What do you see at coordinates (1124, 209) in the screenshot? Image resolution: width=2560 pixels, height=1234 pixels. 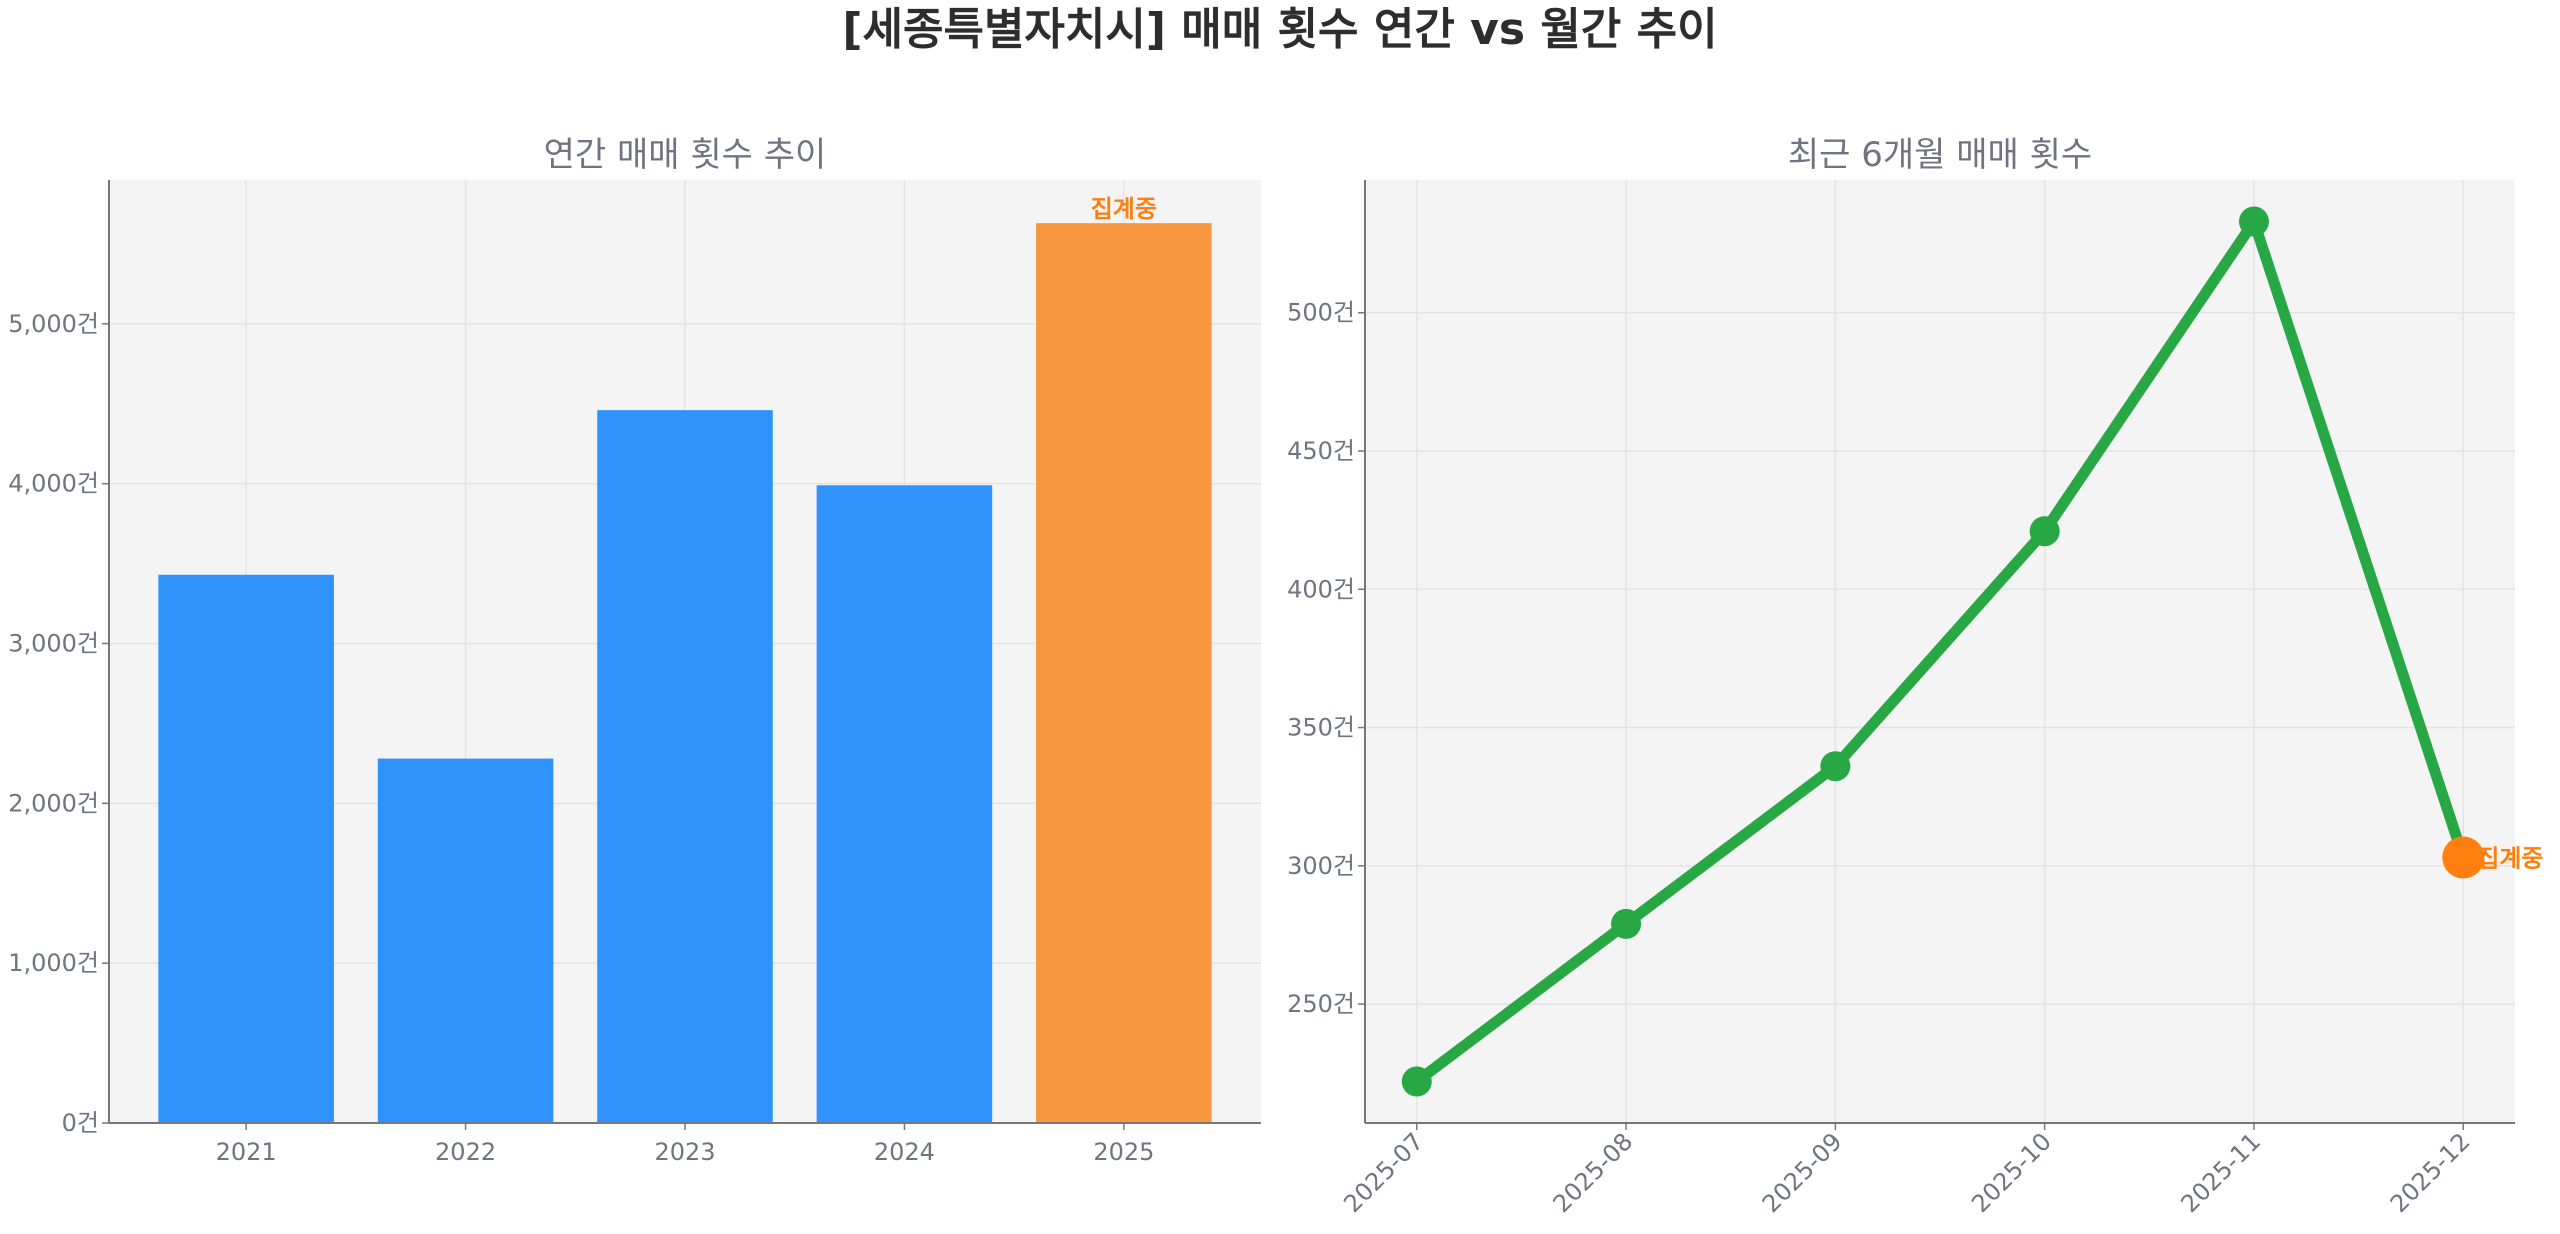 I see `bar-annotation: 집계중` at bounding box center [1124, 209].